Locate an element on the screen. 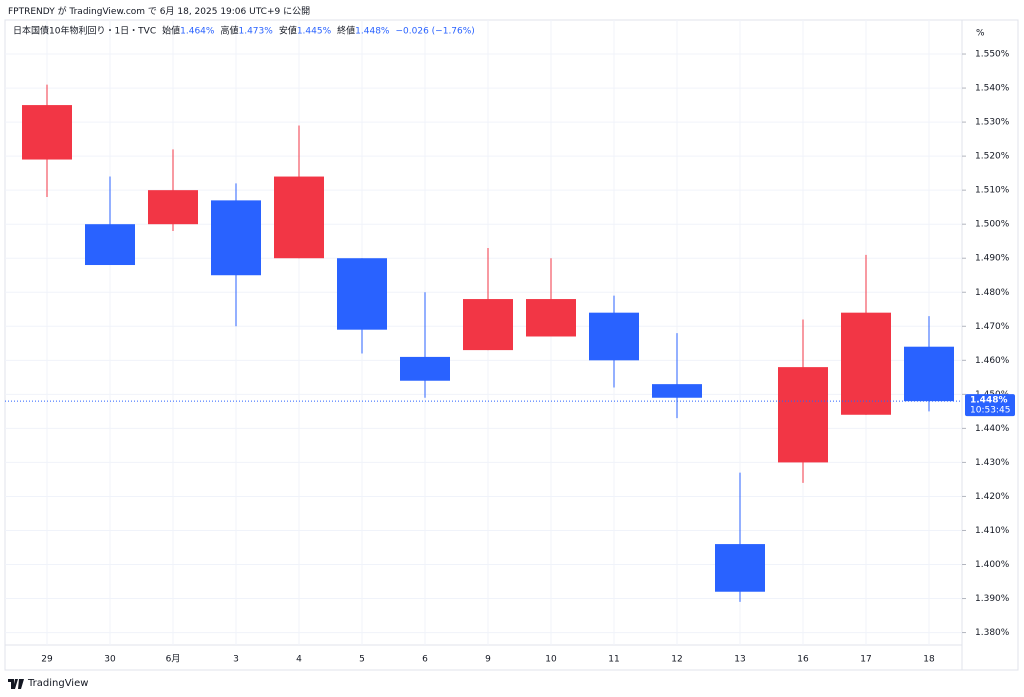 The height and width of the screenshot is (697, 1024). footer: TradingView is located at coordinates (48, 683).